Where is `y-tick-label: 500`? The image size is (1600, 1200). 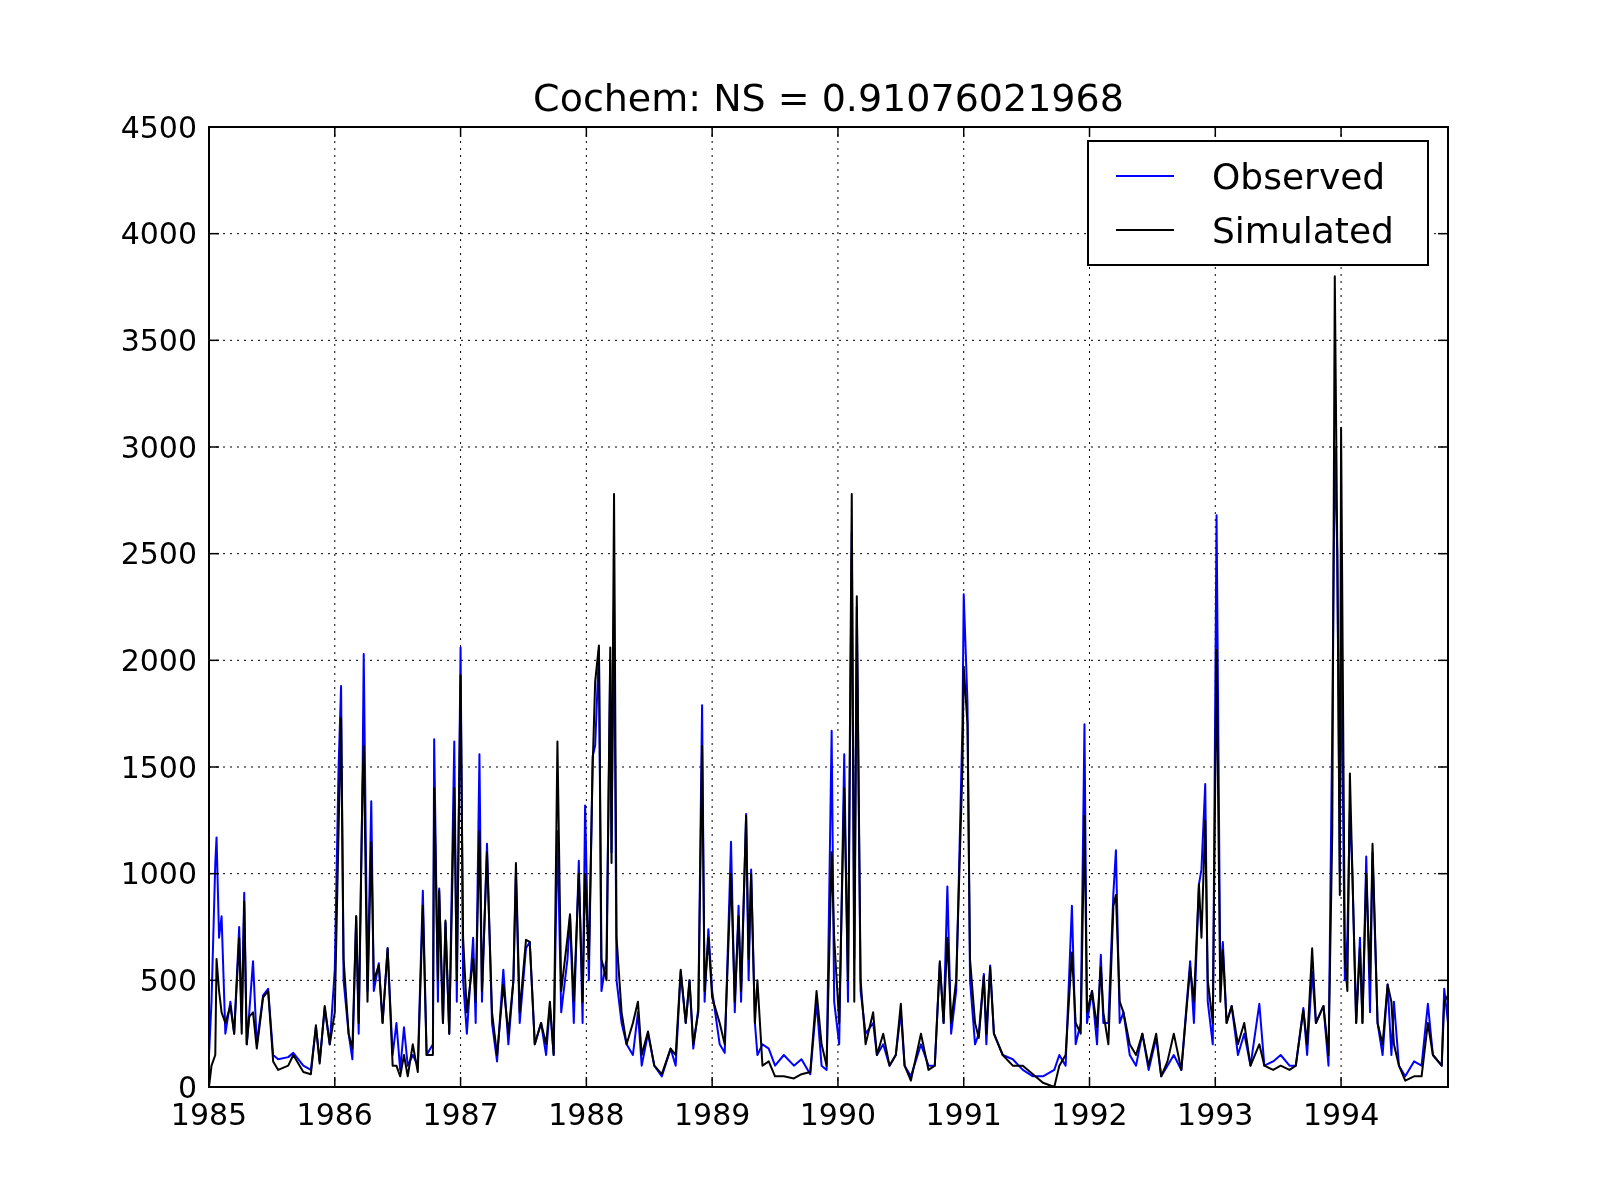 y-tick-label: 500 is located at coordinates (168, 980).